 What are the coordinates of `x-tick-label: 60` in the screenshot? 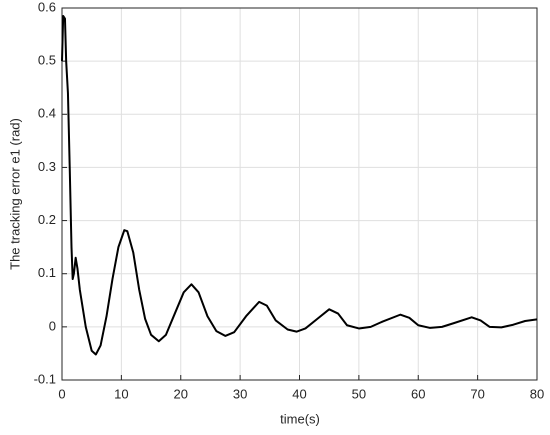 It's located at (418, 393).